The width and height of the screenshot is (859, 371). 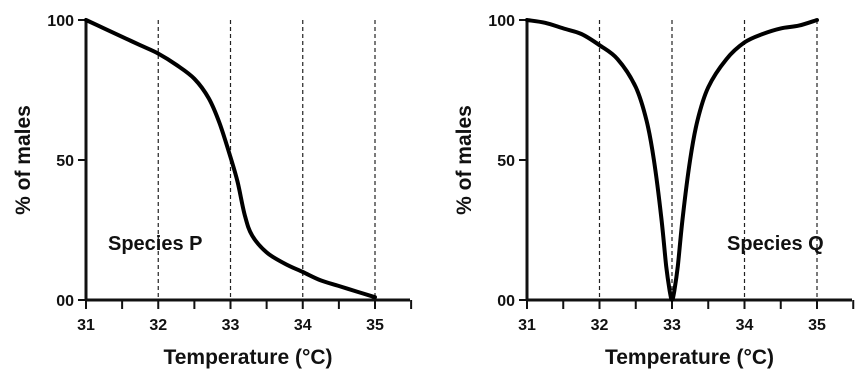 What do you see at coordinates (672, 325) in the screenshot?
I see `chart-2-x-tick-label: 33` at bounding box center [672, 325].